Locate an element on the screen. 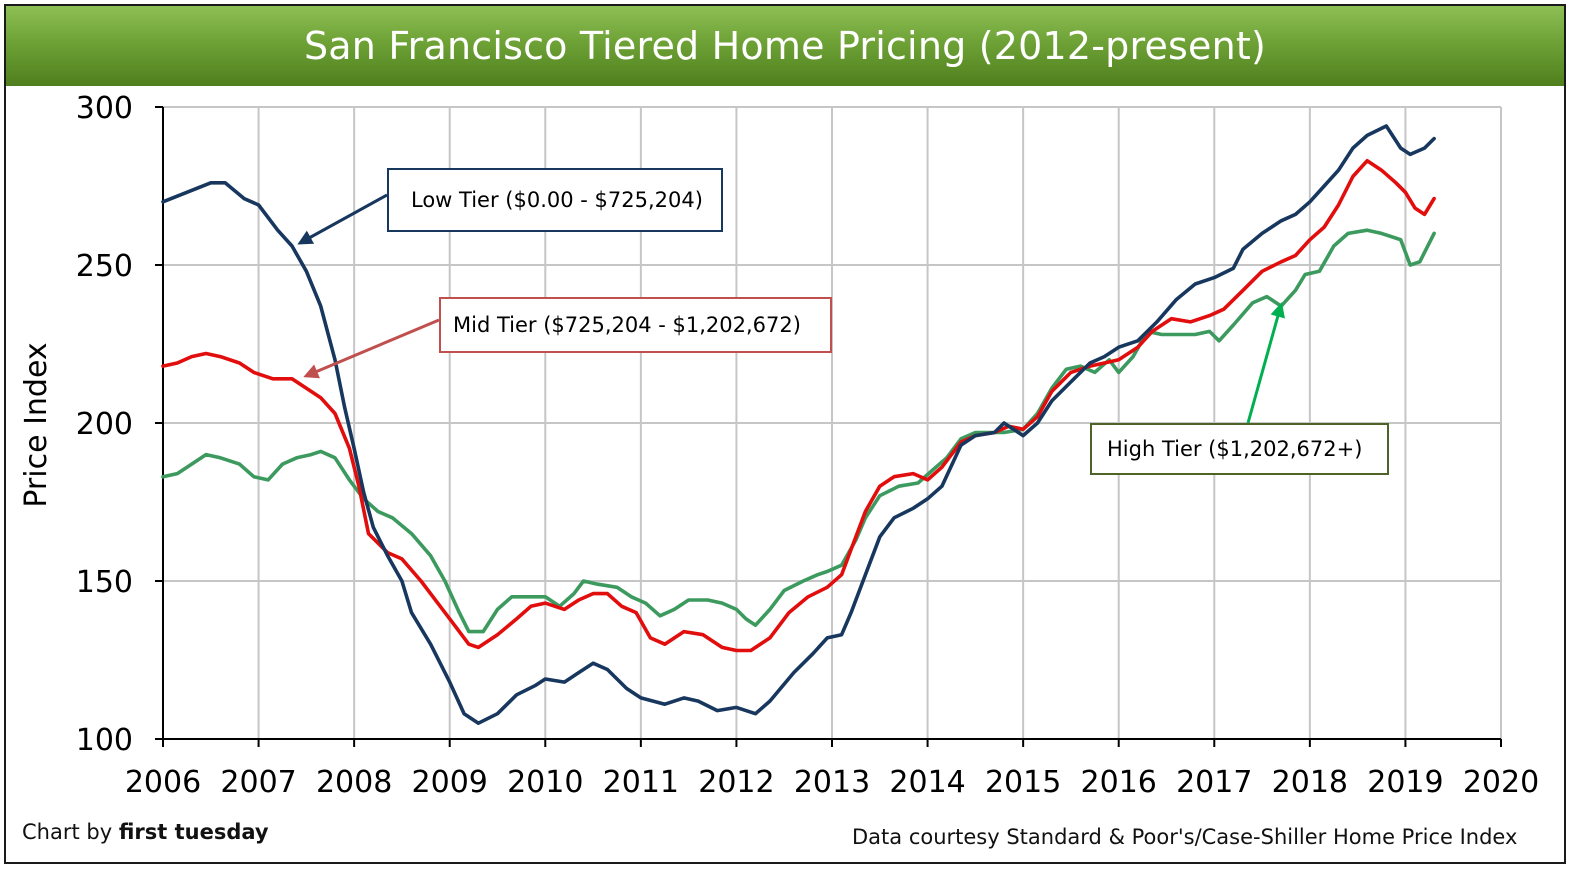 This screenshot has height=880, width=1594. x-tick-label: 2008 is located at coordinates (354, 782).